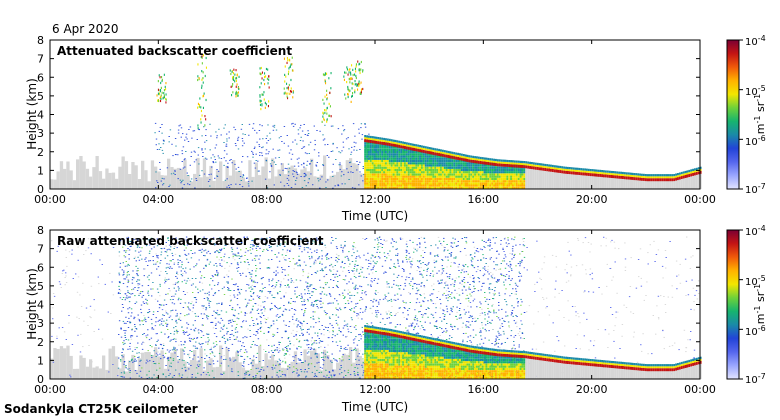  Describe the element at coordinates (85, 29) in the screenshot. I see `date-label: 6 Apr 2020` at that location.